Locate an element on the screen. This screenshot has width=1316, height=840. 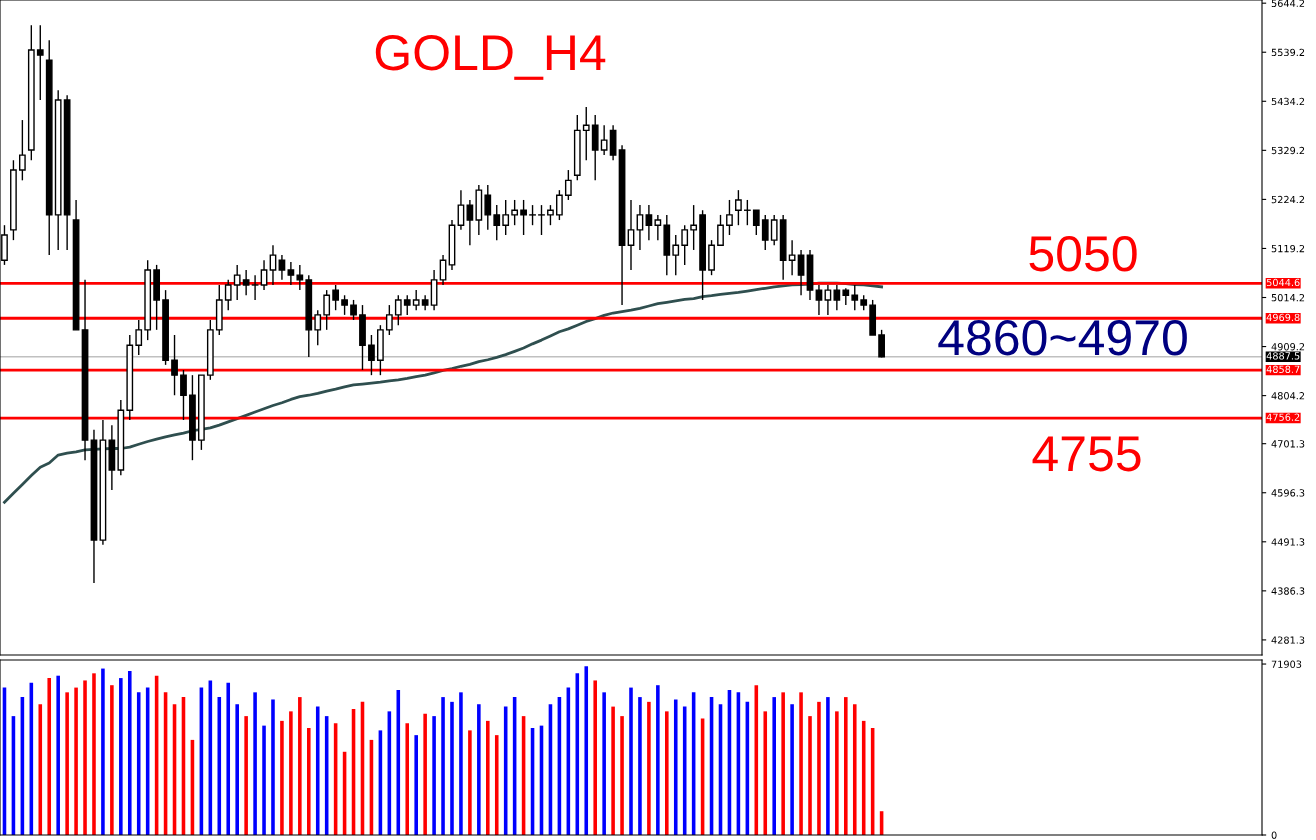
y-tick-label: 5329.2 is located at coordinates (1288, 150).